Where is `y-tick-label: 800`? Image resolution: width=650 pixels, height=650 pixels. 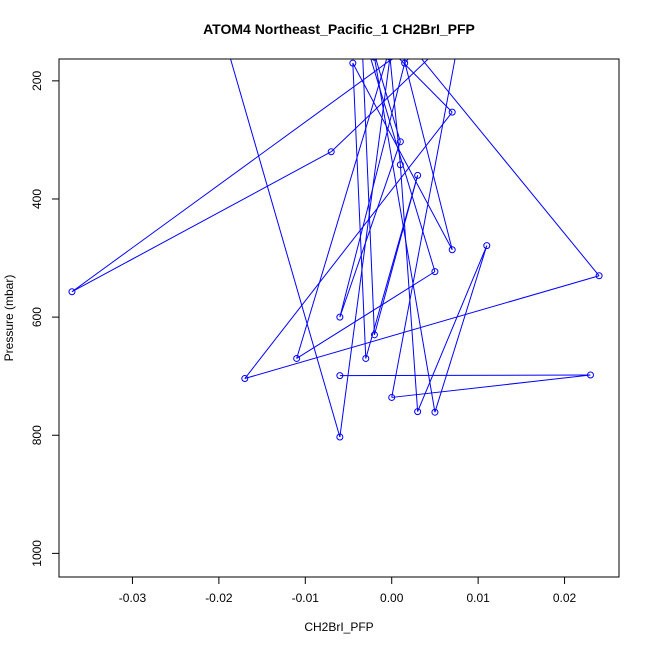
y-tick-label: 800 is located at coordinates (37, 435).